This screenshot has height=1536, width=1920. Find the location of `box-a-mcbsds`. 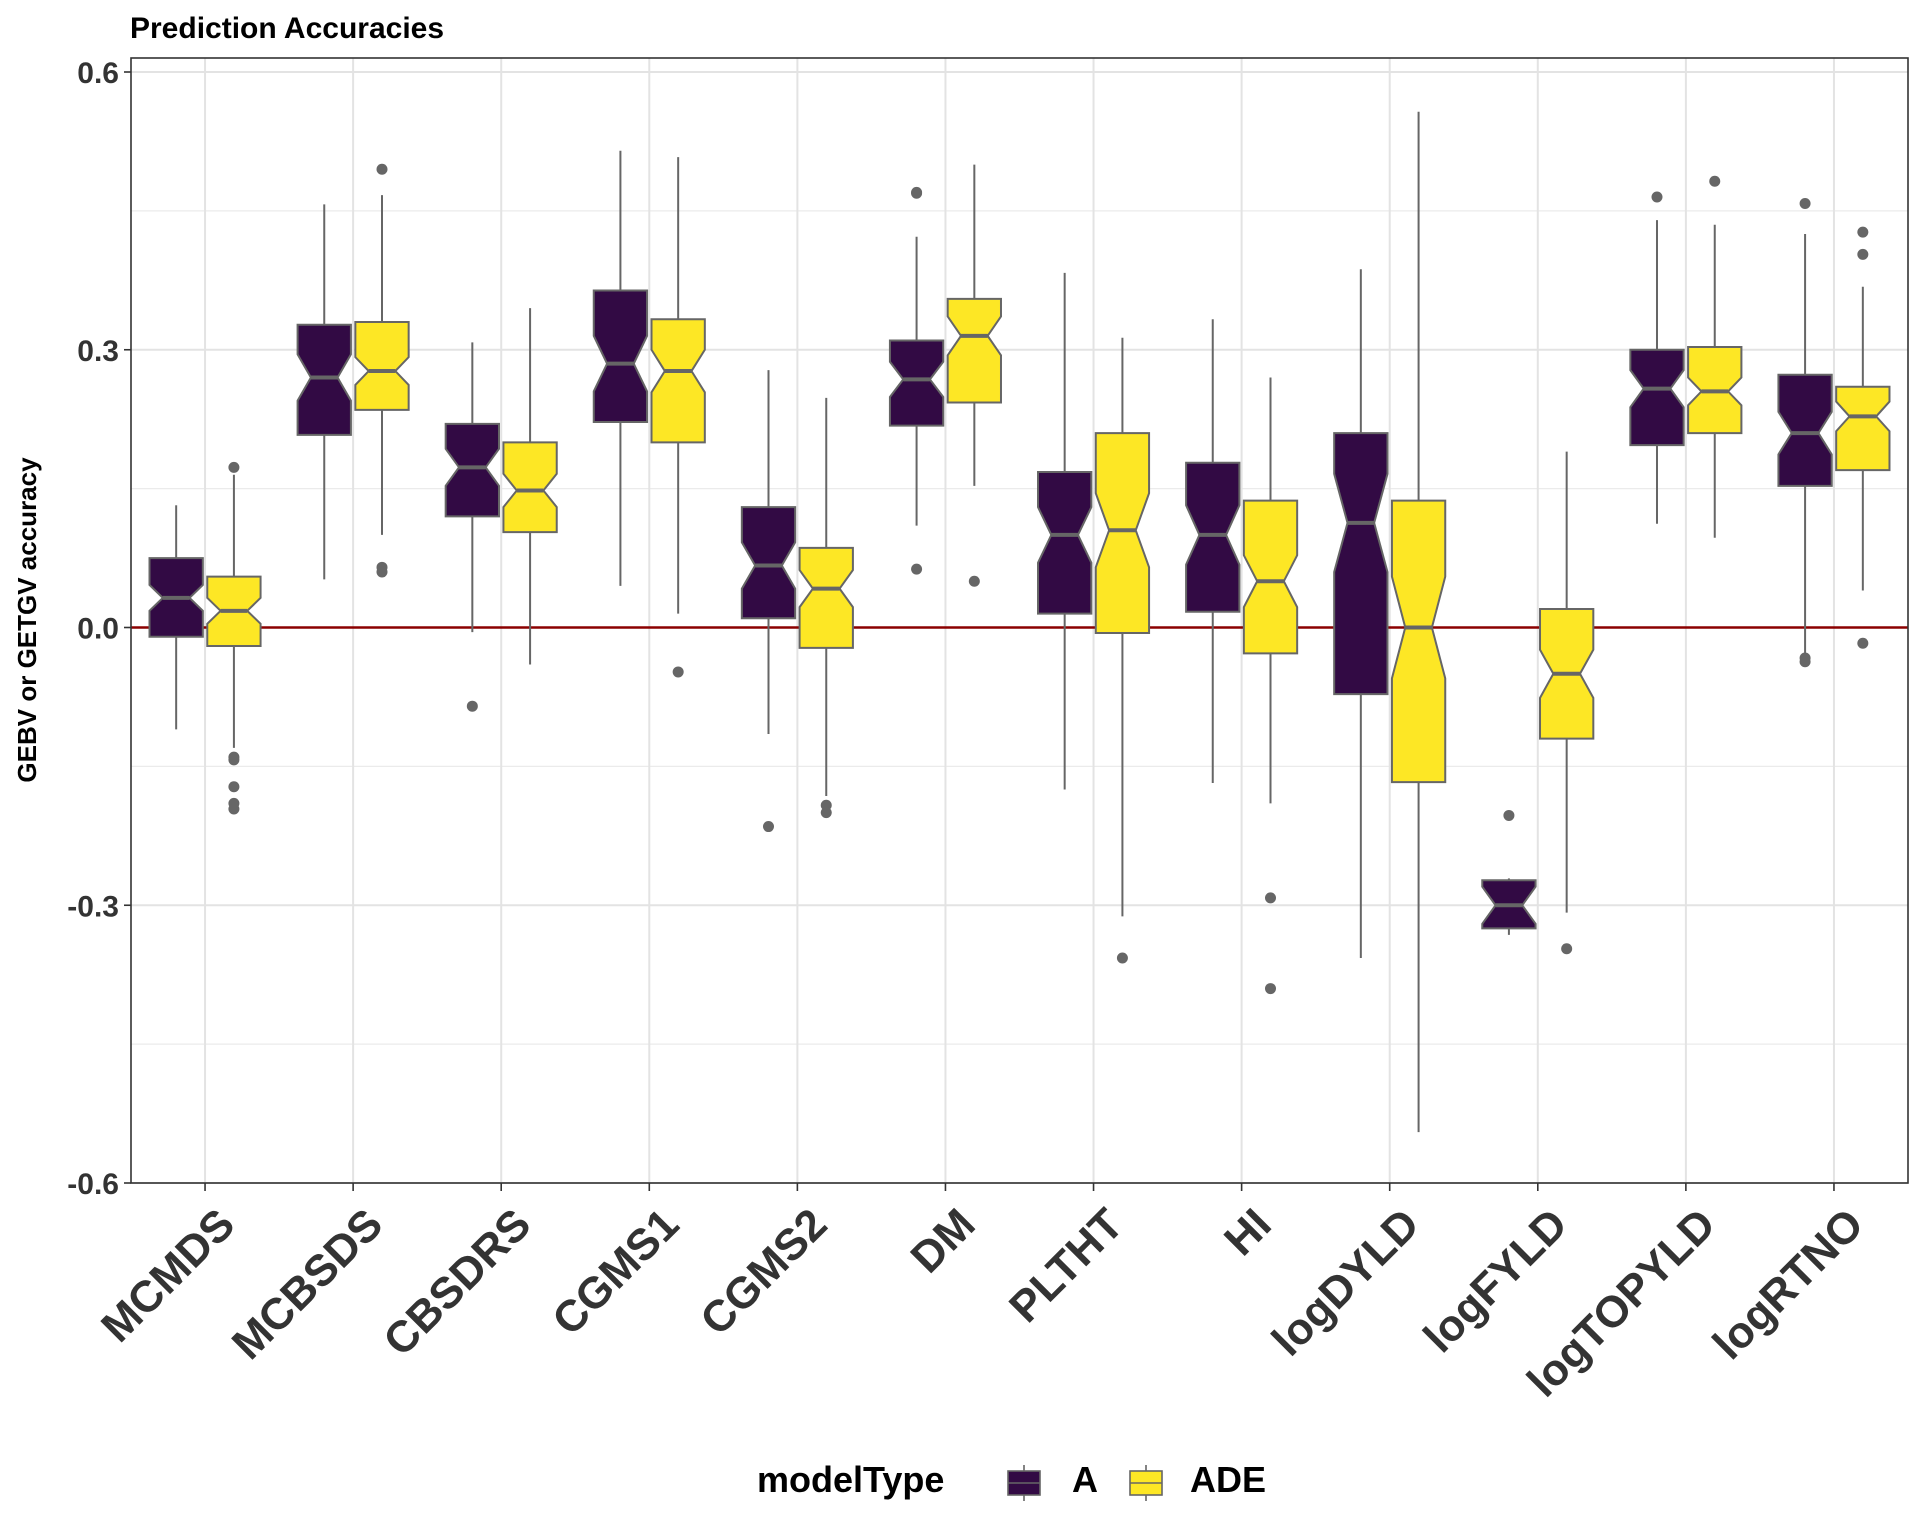

box-a-mcbsds is located at coordinates (324, 392).